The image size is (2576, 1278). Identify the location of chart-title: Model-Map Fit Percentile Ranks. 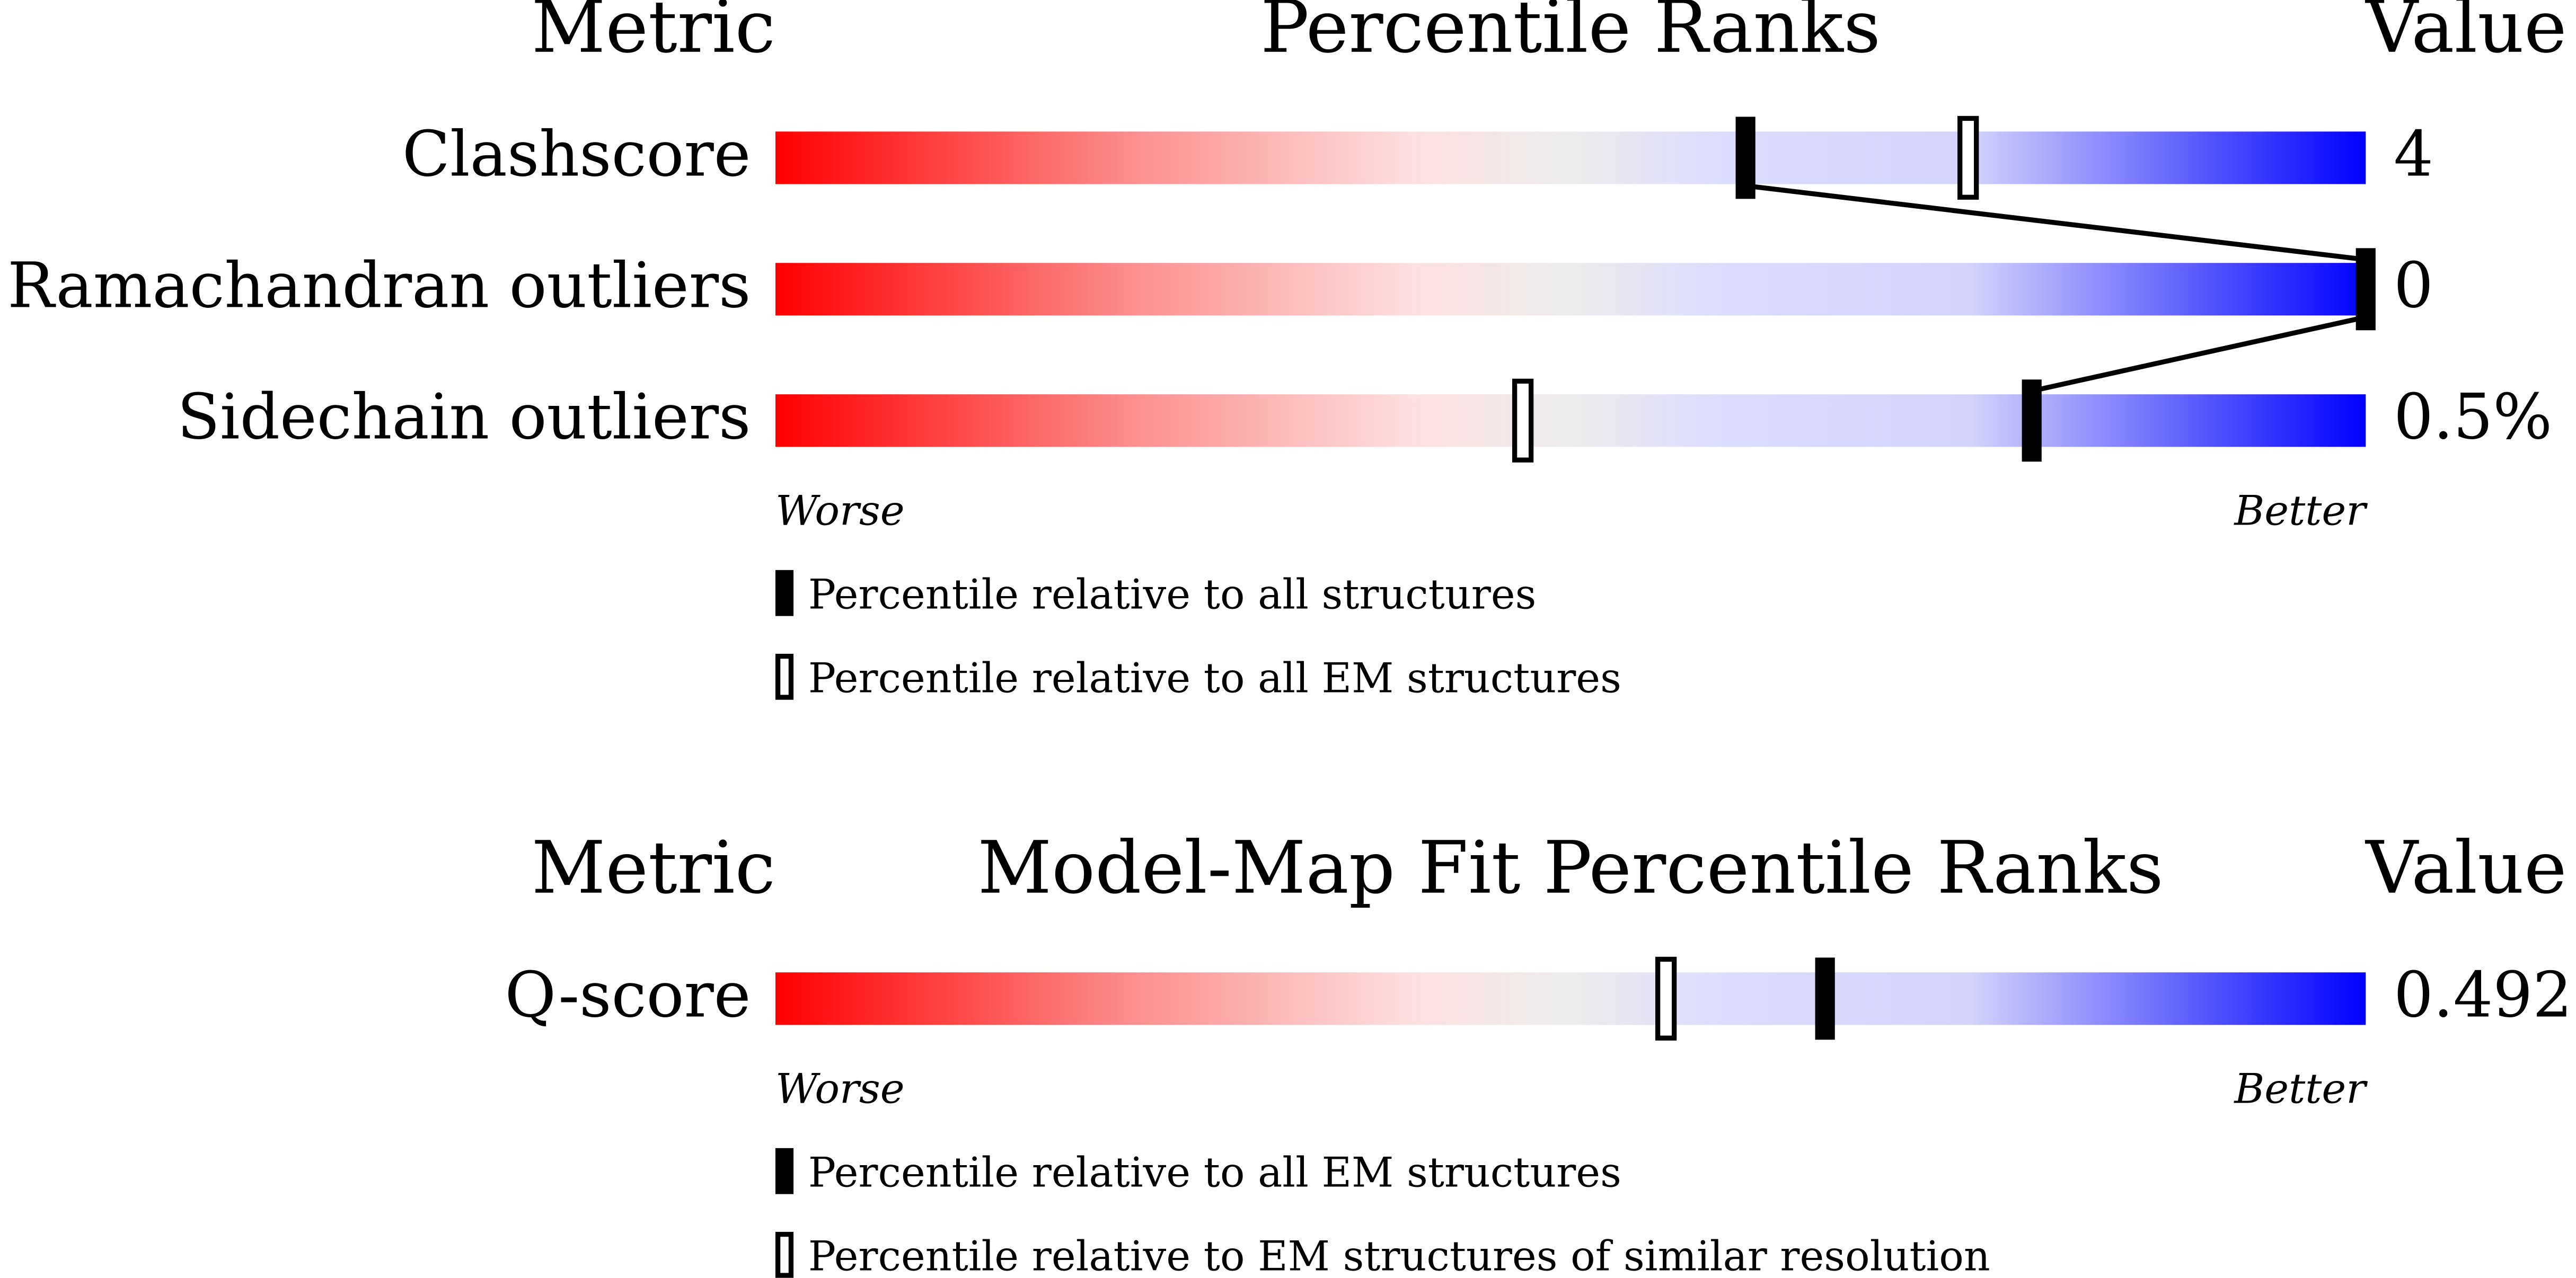
(1570, 868).